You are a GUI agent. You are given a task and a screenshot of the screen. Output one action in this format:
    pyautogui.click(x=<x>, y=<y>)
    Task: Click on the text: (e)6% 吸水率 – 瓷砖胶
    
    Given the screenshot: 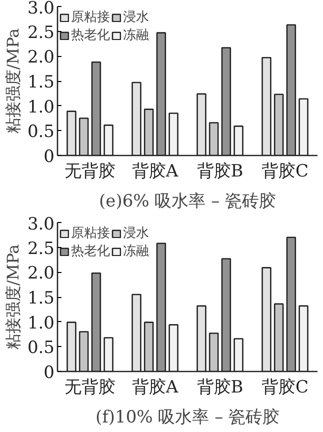 What is the action you would take?
    pyautogui.click(x=187, y=202)
    